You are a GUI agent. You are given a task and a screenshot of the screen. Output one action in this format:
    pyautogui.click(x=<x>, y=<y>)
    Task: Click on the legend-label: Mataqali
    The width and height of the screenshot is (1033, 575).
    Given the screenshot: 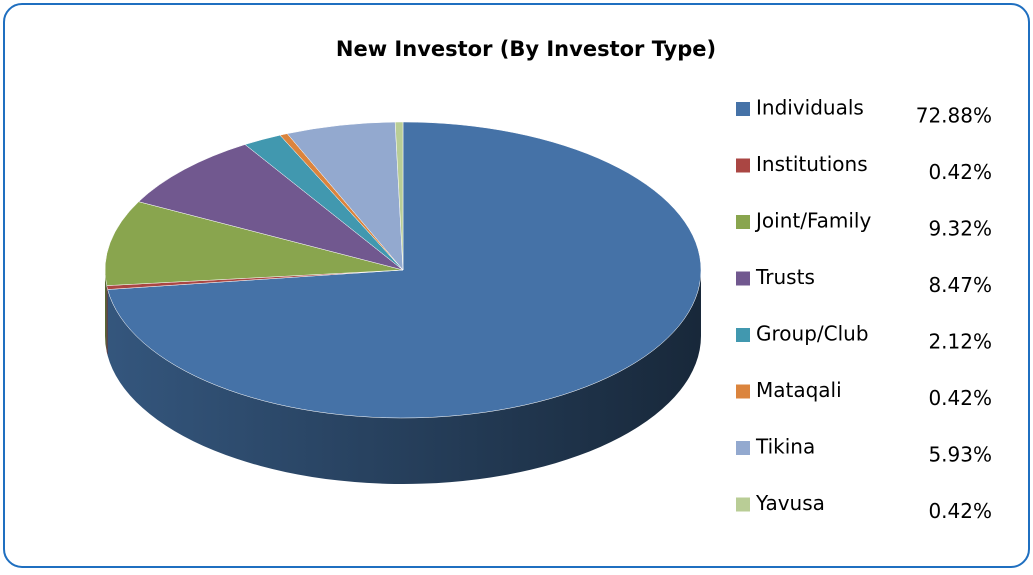 What is the action you would take?
    pyautogui.click(x=799, y=390)
    